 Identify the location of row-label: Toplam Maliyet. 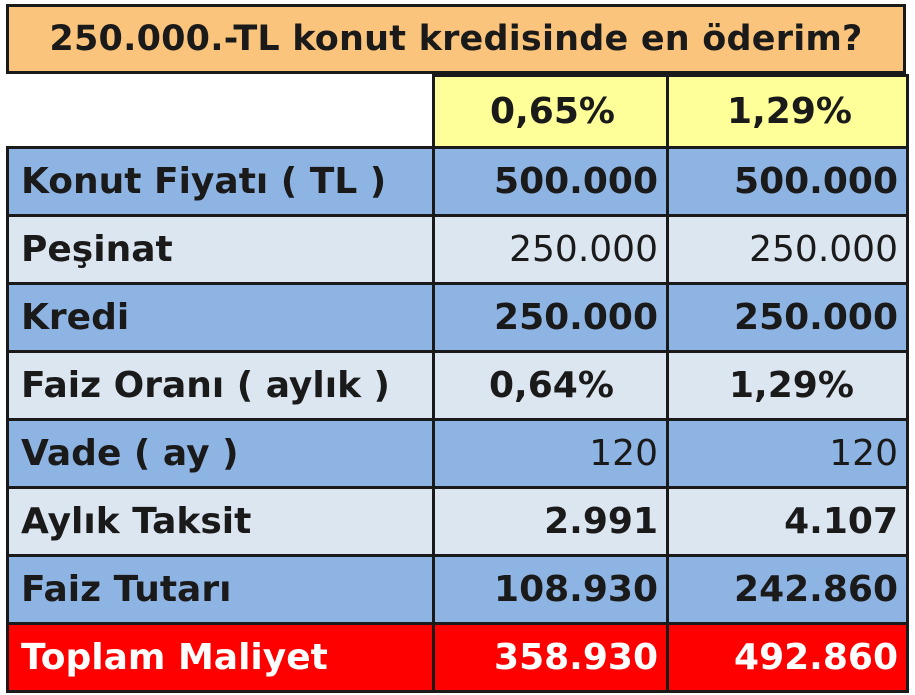
(220, 657).